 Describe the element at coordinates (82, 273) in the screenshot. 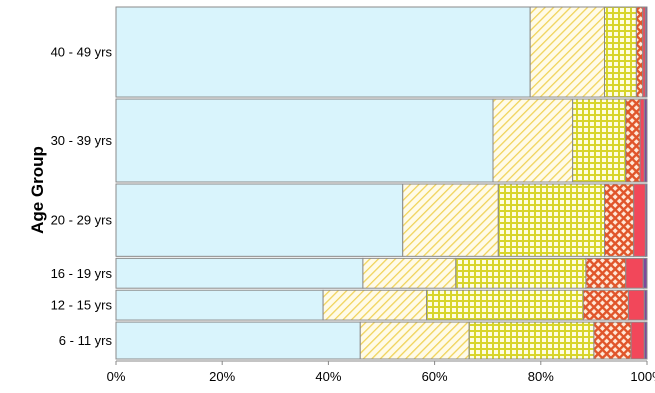

I see `y-tick-label: 16 - 19 yrs` at that location.